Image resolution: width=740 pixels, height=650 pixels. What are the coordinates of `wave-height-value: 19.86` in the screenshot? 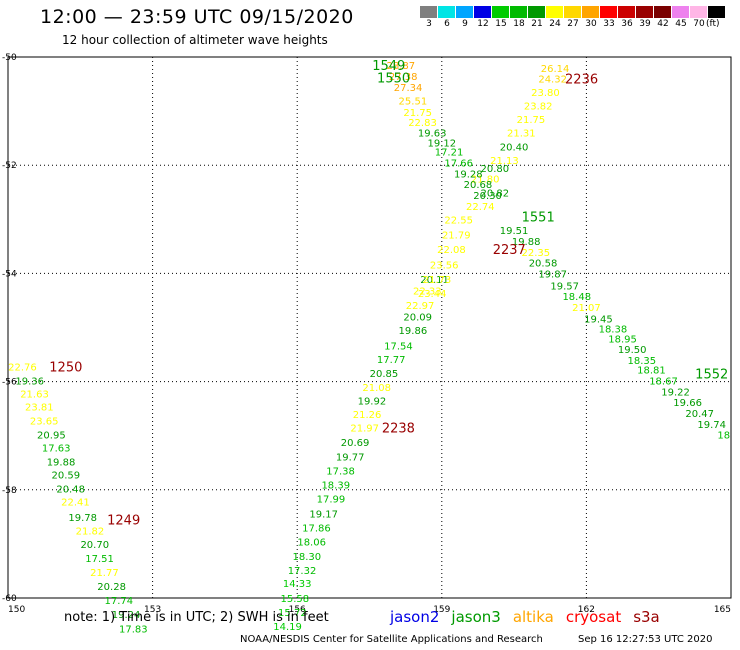 It's located at (413, 331).